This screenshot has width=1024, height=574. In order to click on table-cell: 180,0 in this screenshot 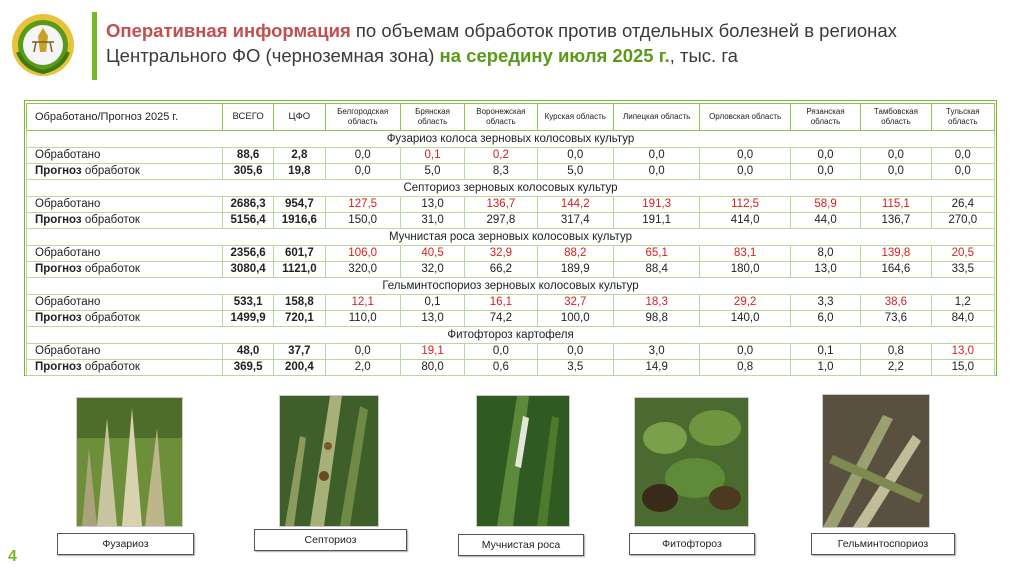, I will do `click(745, 270)`.